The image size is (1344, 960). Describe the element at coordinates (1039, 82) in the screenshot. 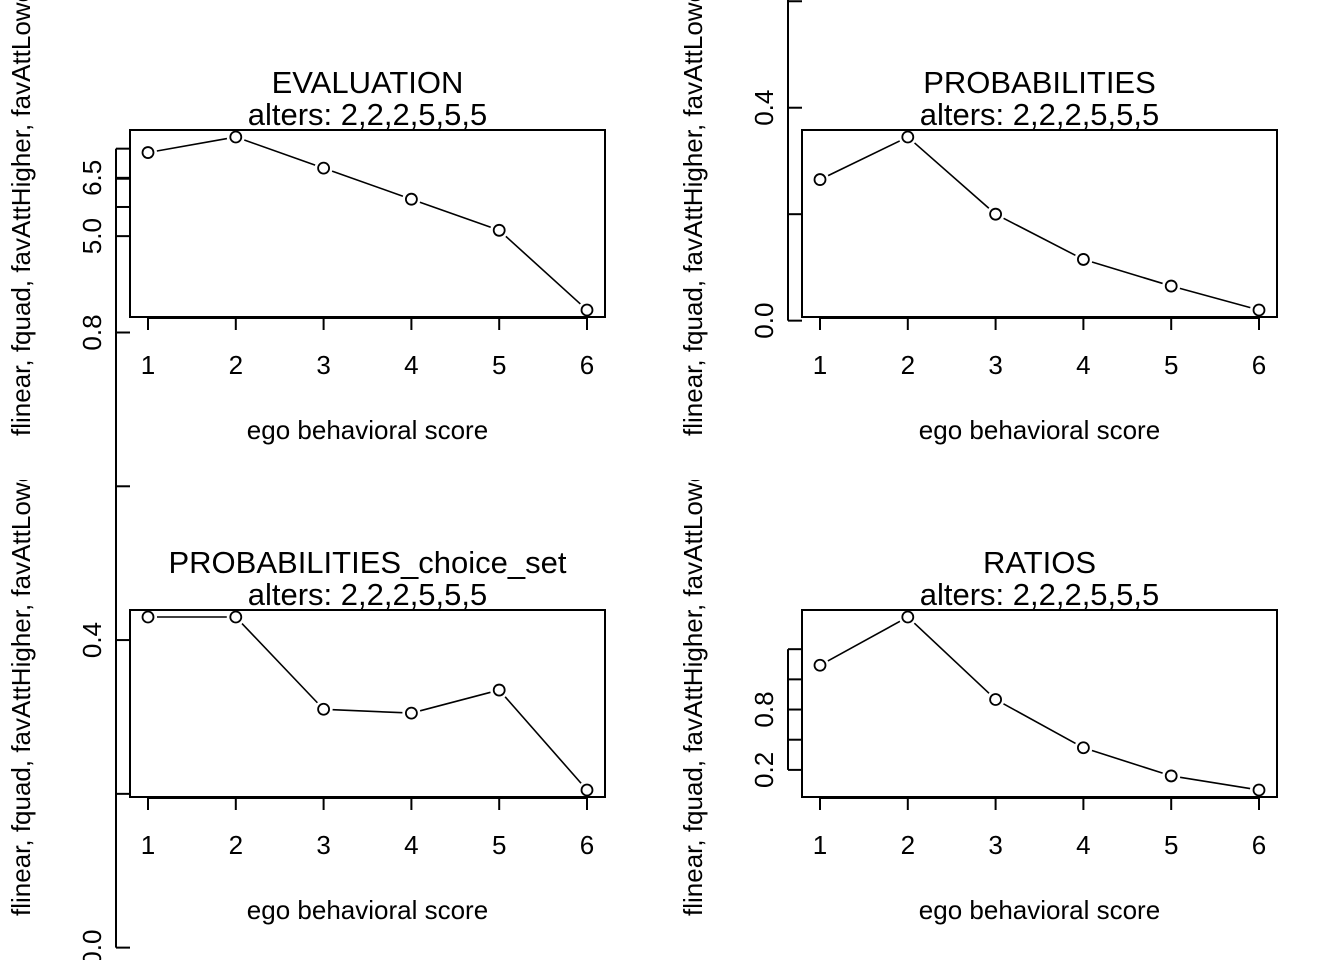

I see `chart-title: PROBABILITIES` at that location.